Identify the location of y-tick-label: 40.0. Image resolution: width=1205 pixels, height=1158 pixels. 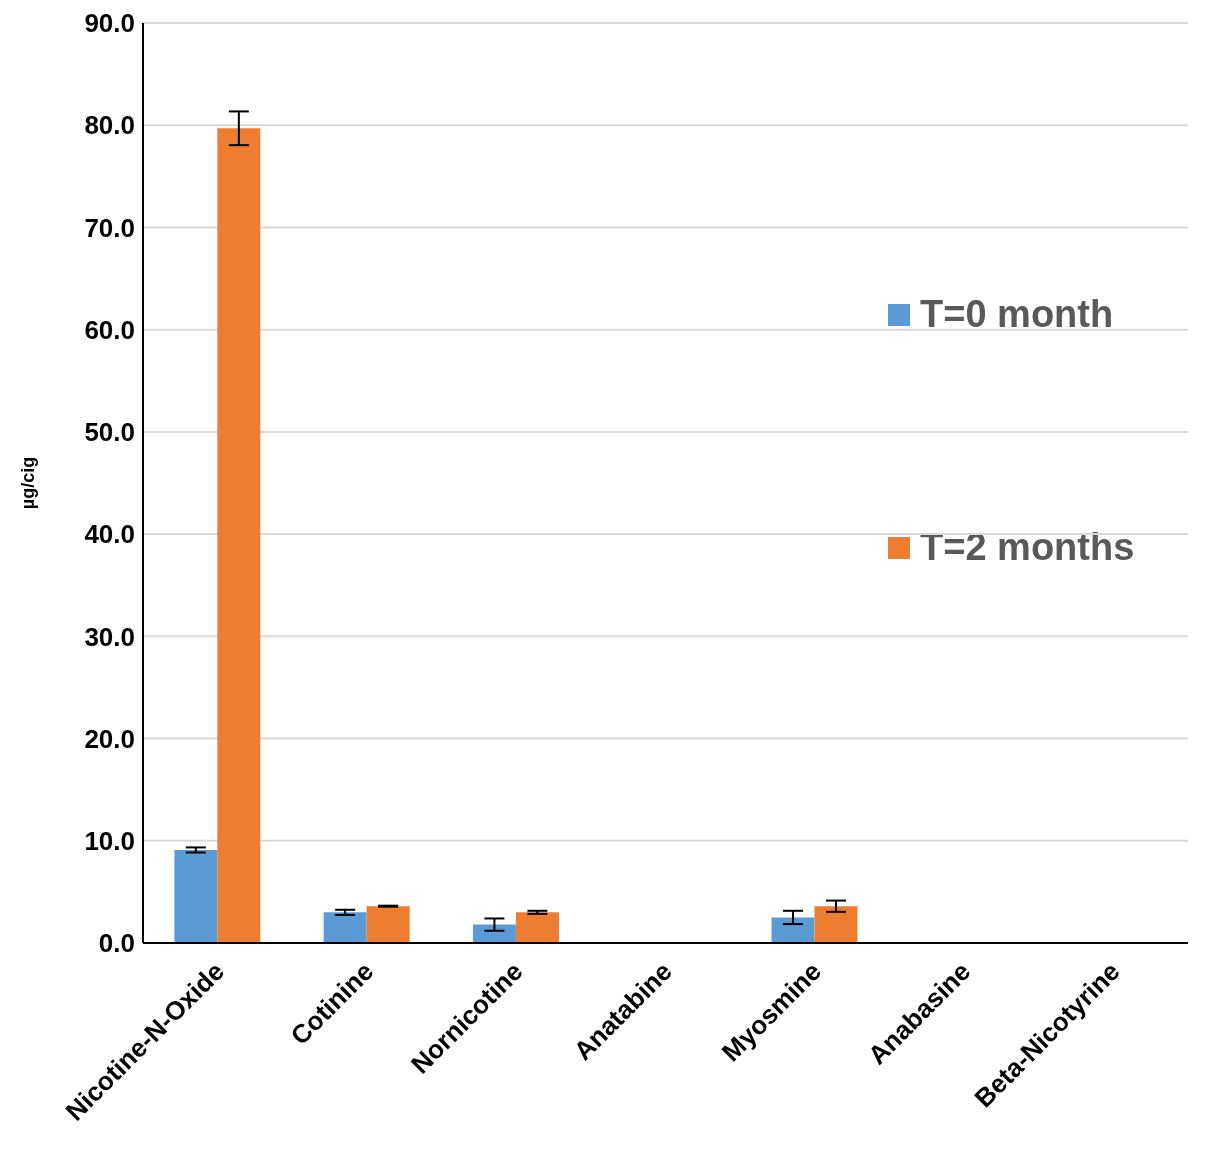
(109, 534).